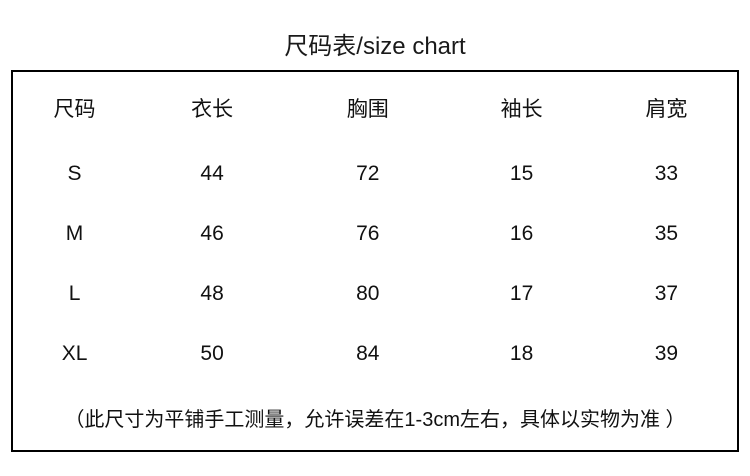  Describe the element at coordinates (212, 353) in the screenshot. I see `value-cell: 50` at that location.